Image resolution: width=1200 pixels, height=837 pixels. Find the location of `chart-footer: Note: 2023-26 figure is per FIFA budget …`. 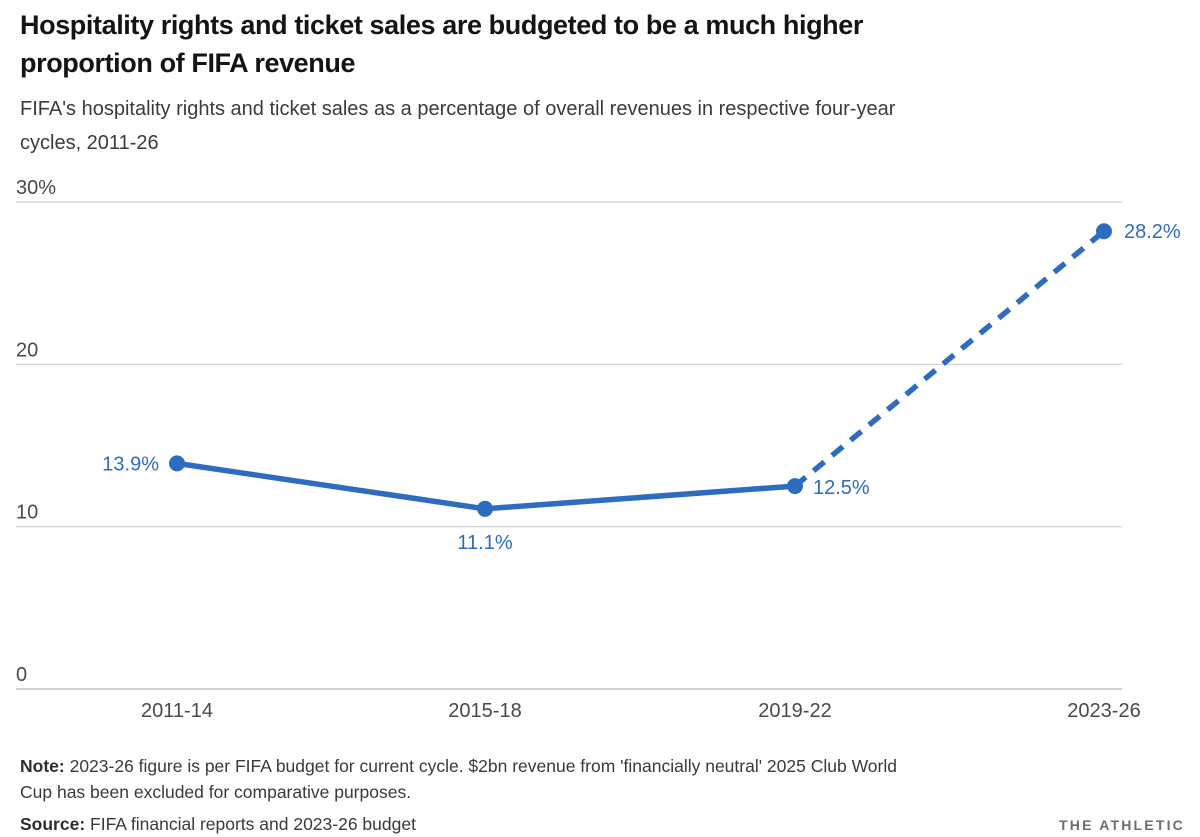

chart-footer: Note: 2023-26 figure is per FIFA budget … is located at coordinates (602, 795).